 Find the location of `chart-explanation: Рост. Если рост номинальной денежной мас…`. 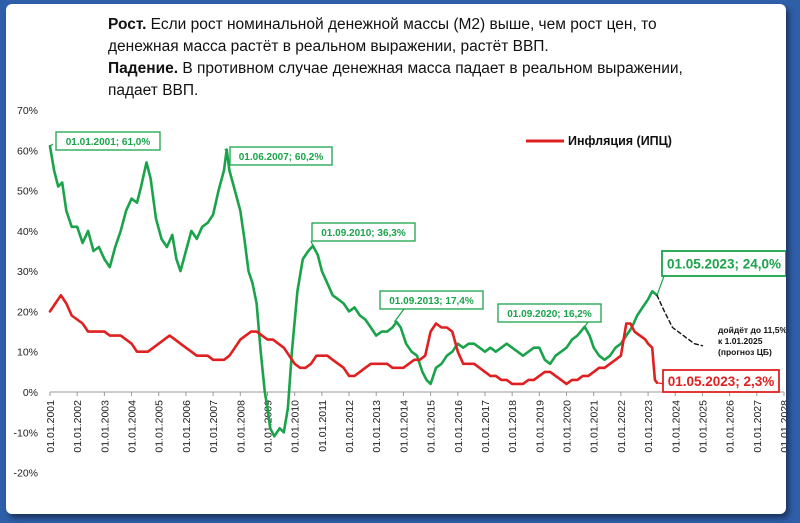

chart-explanation: Рост. Если рост номинальной денежной мас… is located at coordinates (428, 58).